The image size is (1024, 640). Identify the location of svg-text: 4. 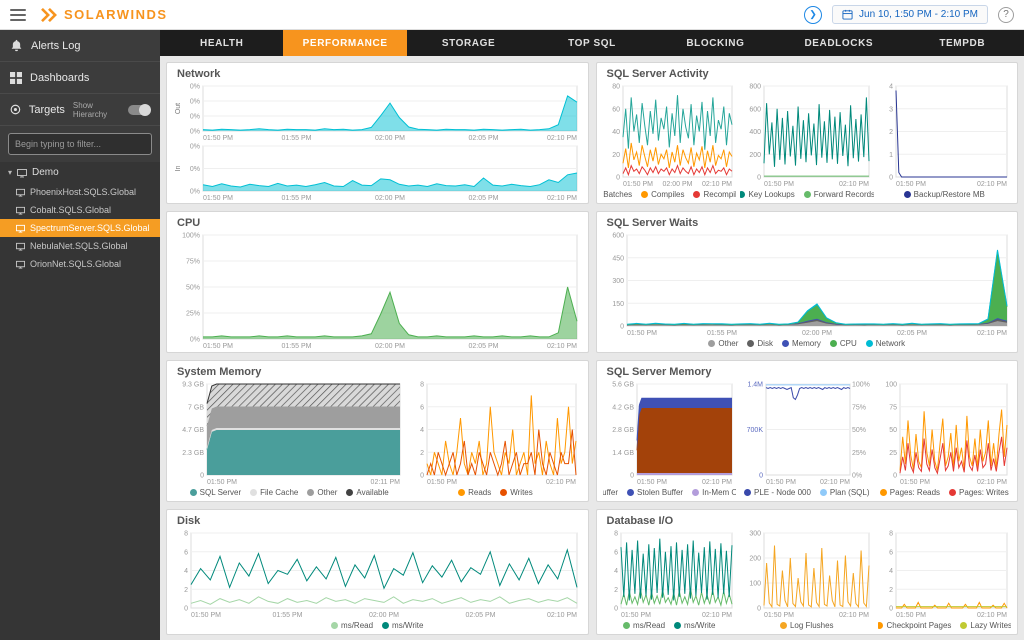
(616, 571).